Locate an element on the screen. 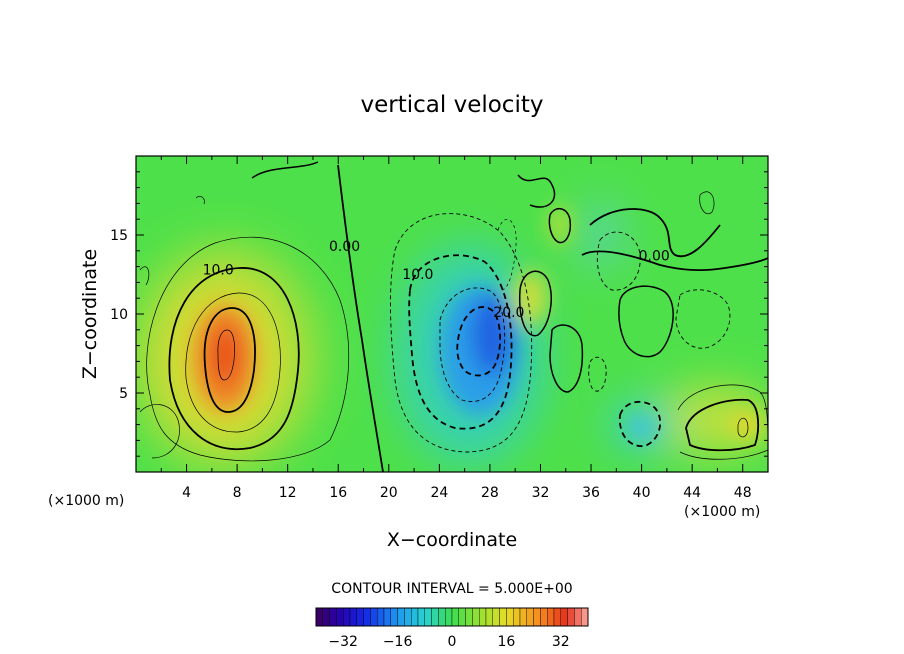 Image resolution: width=904 pixels, height=654 pixels. contour-labels: 10.0 0.00 10.0 20.0 0.00 is located at coordinates (436, 280).